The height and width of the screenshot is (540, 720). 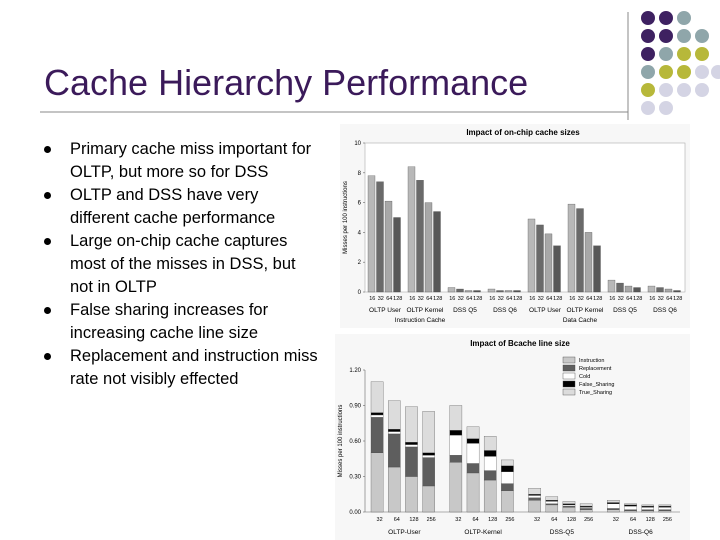 I want to click on y-tick-label: 0.00, so click(x=355, y=513).